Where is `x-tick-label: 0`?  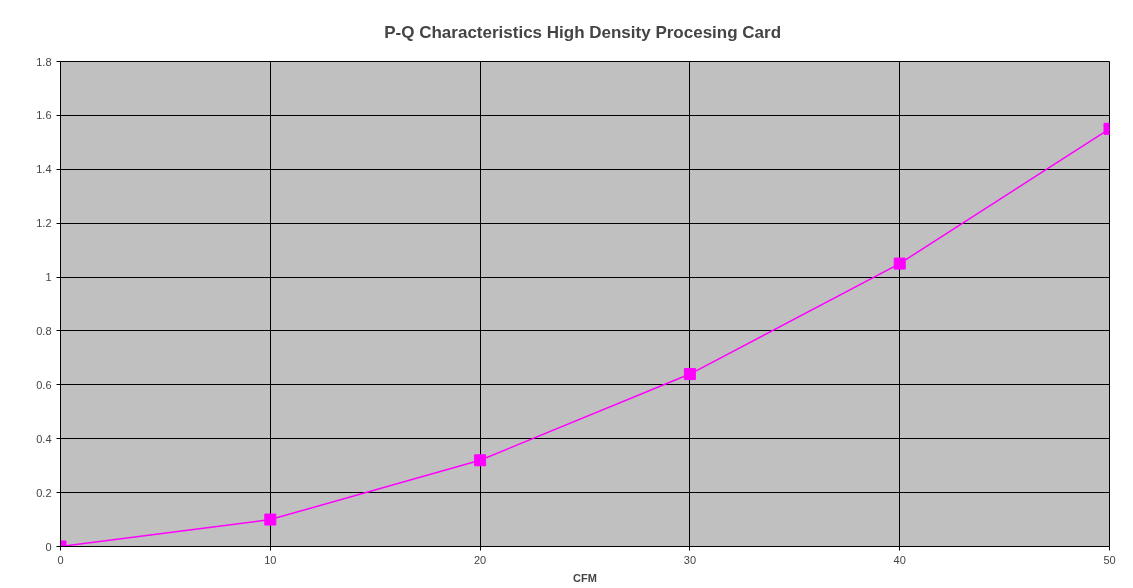 x-tick-label: 0 is located at coordinates (60, 559).